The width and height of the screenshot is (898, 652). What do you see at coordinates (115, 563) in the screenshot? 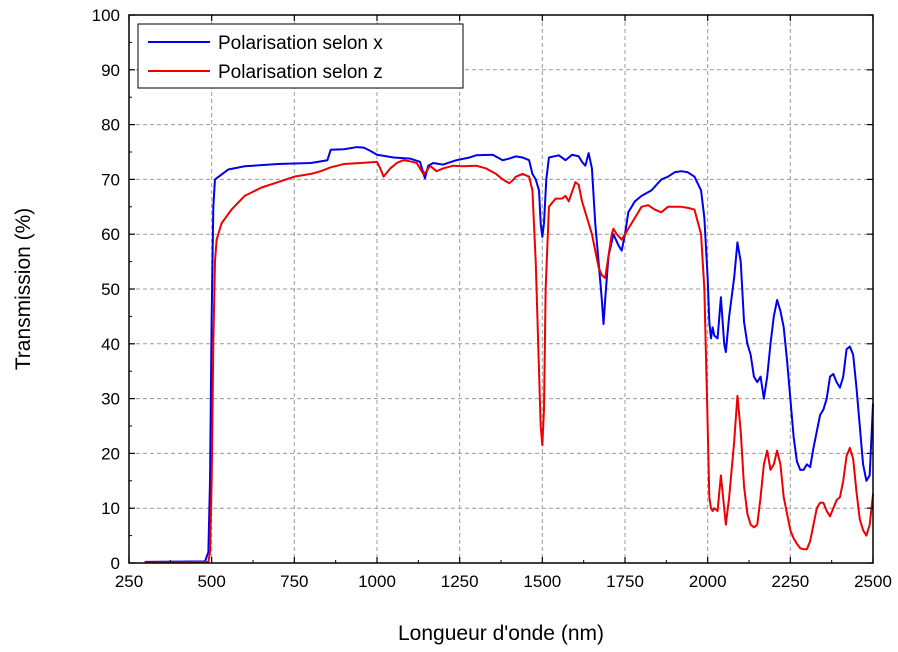
I see `y-tick-label: 0` at bounding box center [115, 563].